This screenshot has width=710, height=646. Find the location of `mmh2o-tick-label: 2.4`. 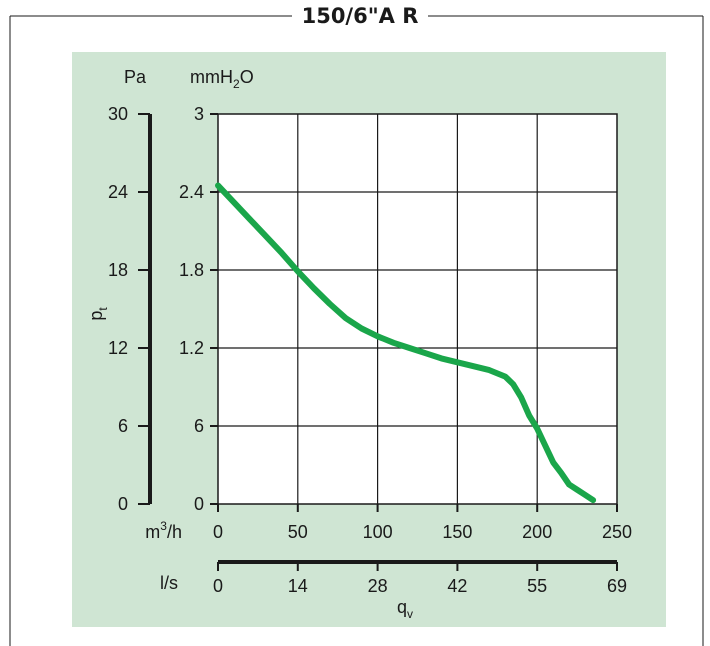

mmh2o-tick-label: 2.4 is located at coordinates (191, 192).